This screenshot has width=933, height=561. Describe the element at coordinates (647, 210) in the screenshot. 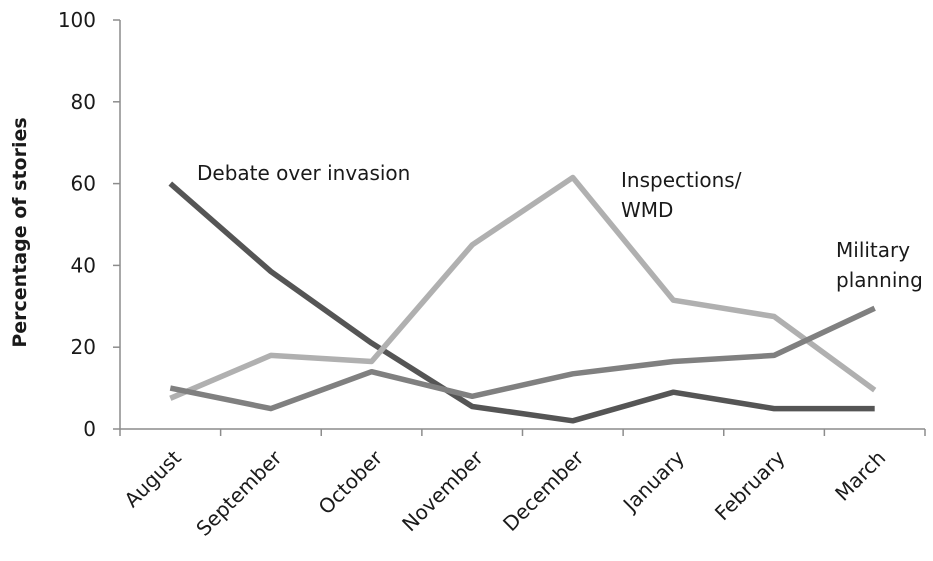

I see `annotation-line: WMD` at that location.